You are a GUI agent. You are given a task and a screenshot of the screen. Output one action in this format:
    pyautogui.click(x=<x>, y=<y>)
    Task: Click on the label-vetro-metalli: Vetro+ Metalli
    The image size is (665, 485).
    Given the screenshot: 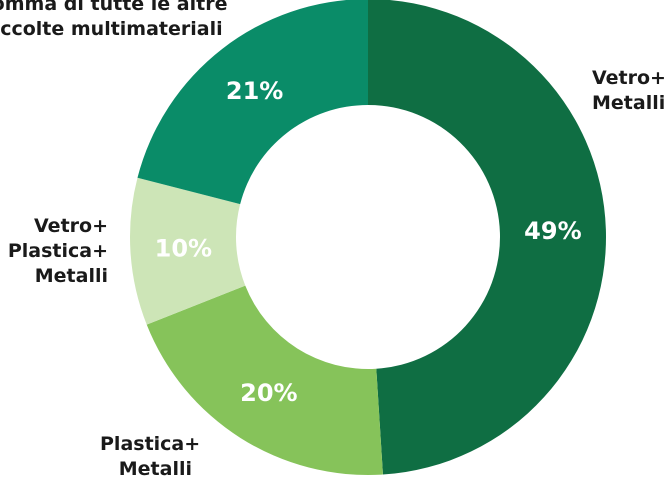 What is the action you would take?
    pyautogui.click(x=628, y=90)
    